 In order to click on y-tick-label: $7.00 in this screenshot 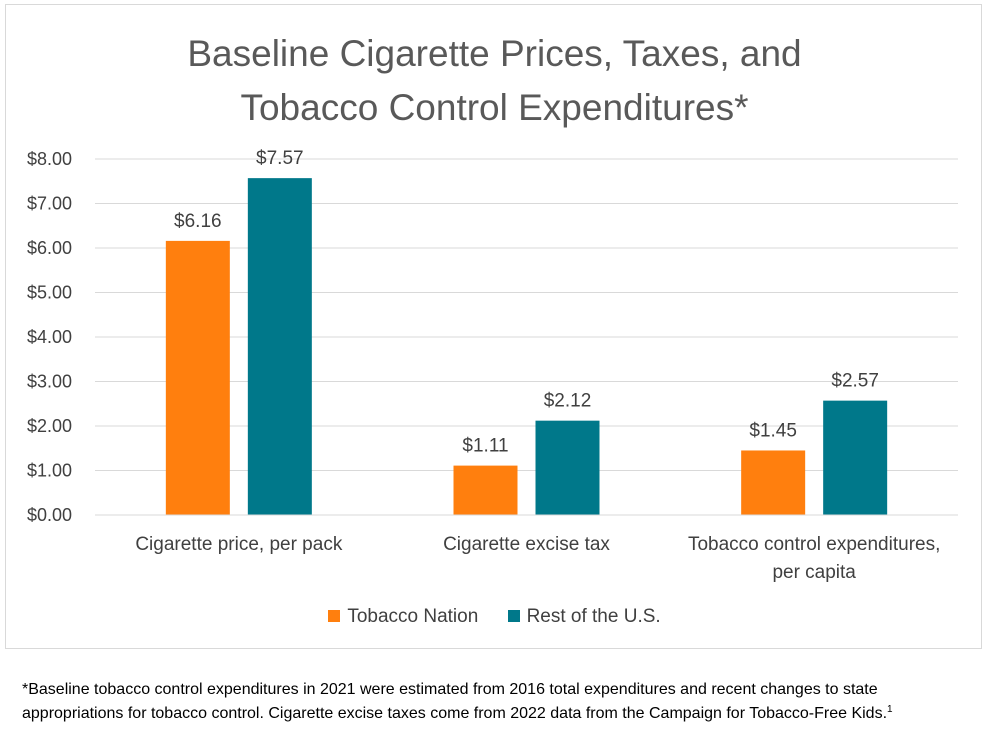, I will do `click(49, 204)`.